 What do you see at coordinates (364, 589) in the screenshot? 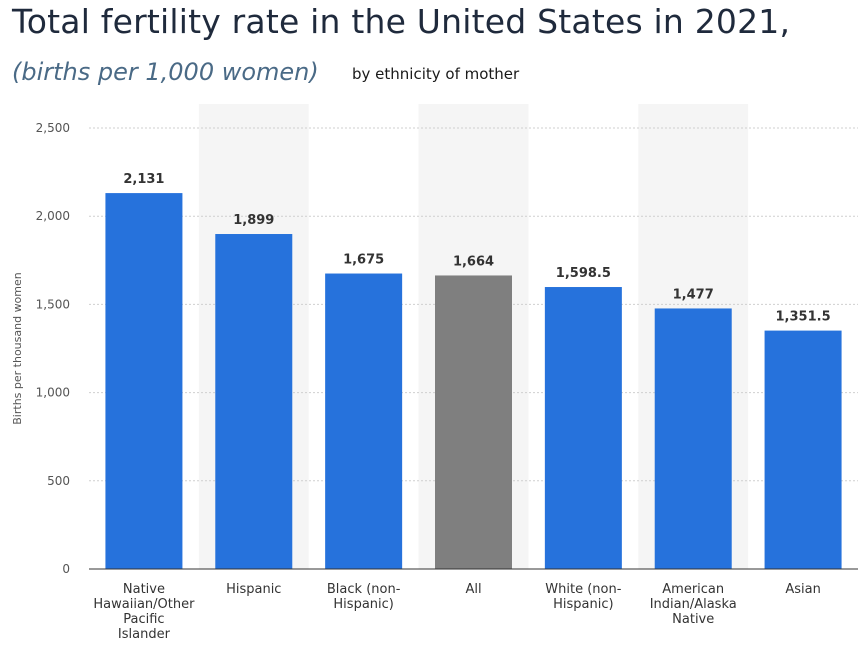
I see `x-tick-label: Black (non-` at bounding box center [364, 589].